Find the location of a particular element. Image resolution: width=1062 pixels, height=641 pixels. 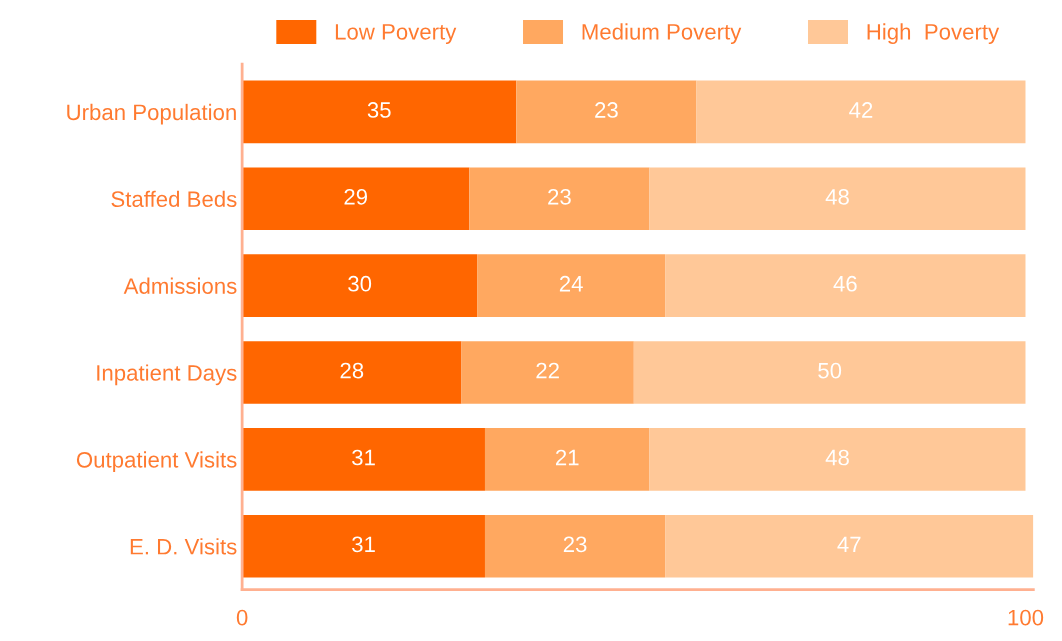

data-label: 47 is located at coordinates (849, 544).